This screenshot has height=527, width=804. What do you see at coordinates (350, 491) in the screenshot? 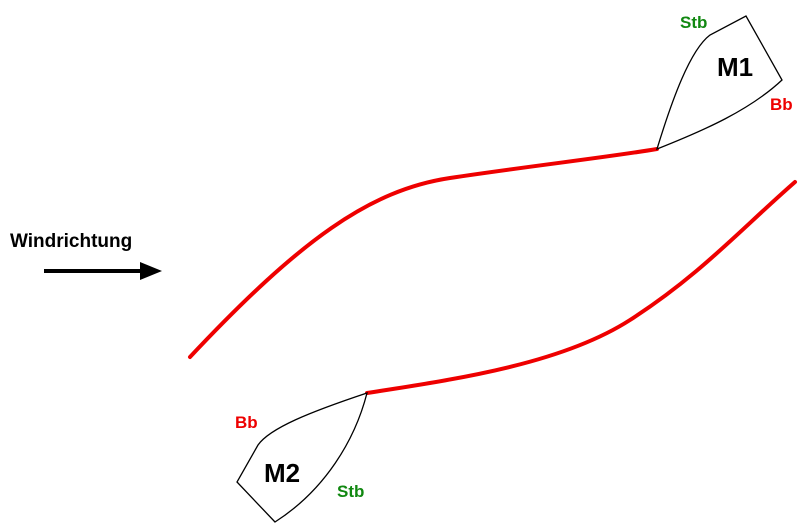
I see `boat-m2-starboard-label: Stb` at bounding box center [350, 491].